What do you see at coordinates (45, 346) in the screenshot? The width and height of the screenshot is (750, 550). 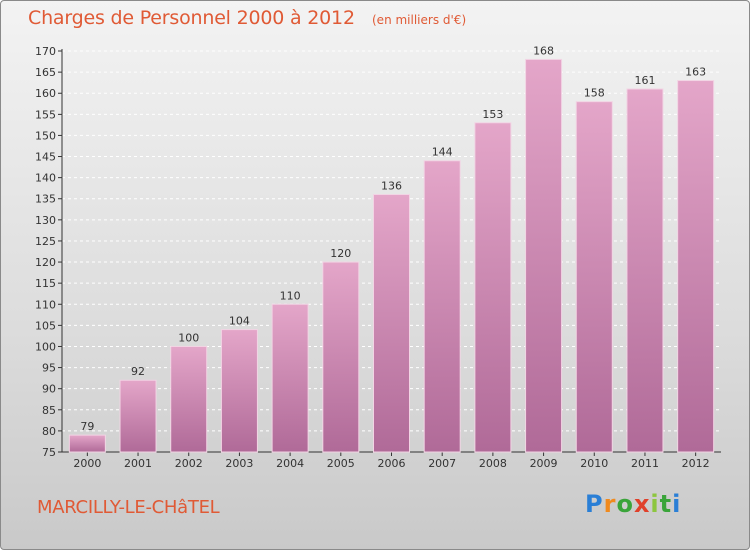 I see `y-tick-label: 100` at bounding box center [45, 346].